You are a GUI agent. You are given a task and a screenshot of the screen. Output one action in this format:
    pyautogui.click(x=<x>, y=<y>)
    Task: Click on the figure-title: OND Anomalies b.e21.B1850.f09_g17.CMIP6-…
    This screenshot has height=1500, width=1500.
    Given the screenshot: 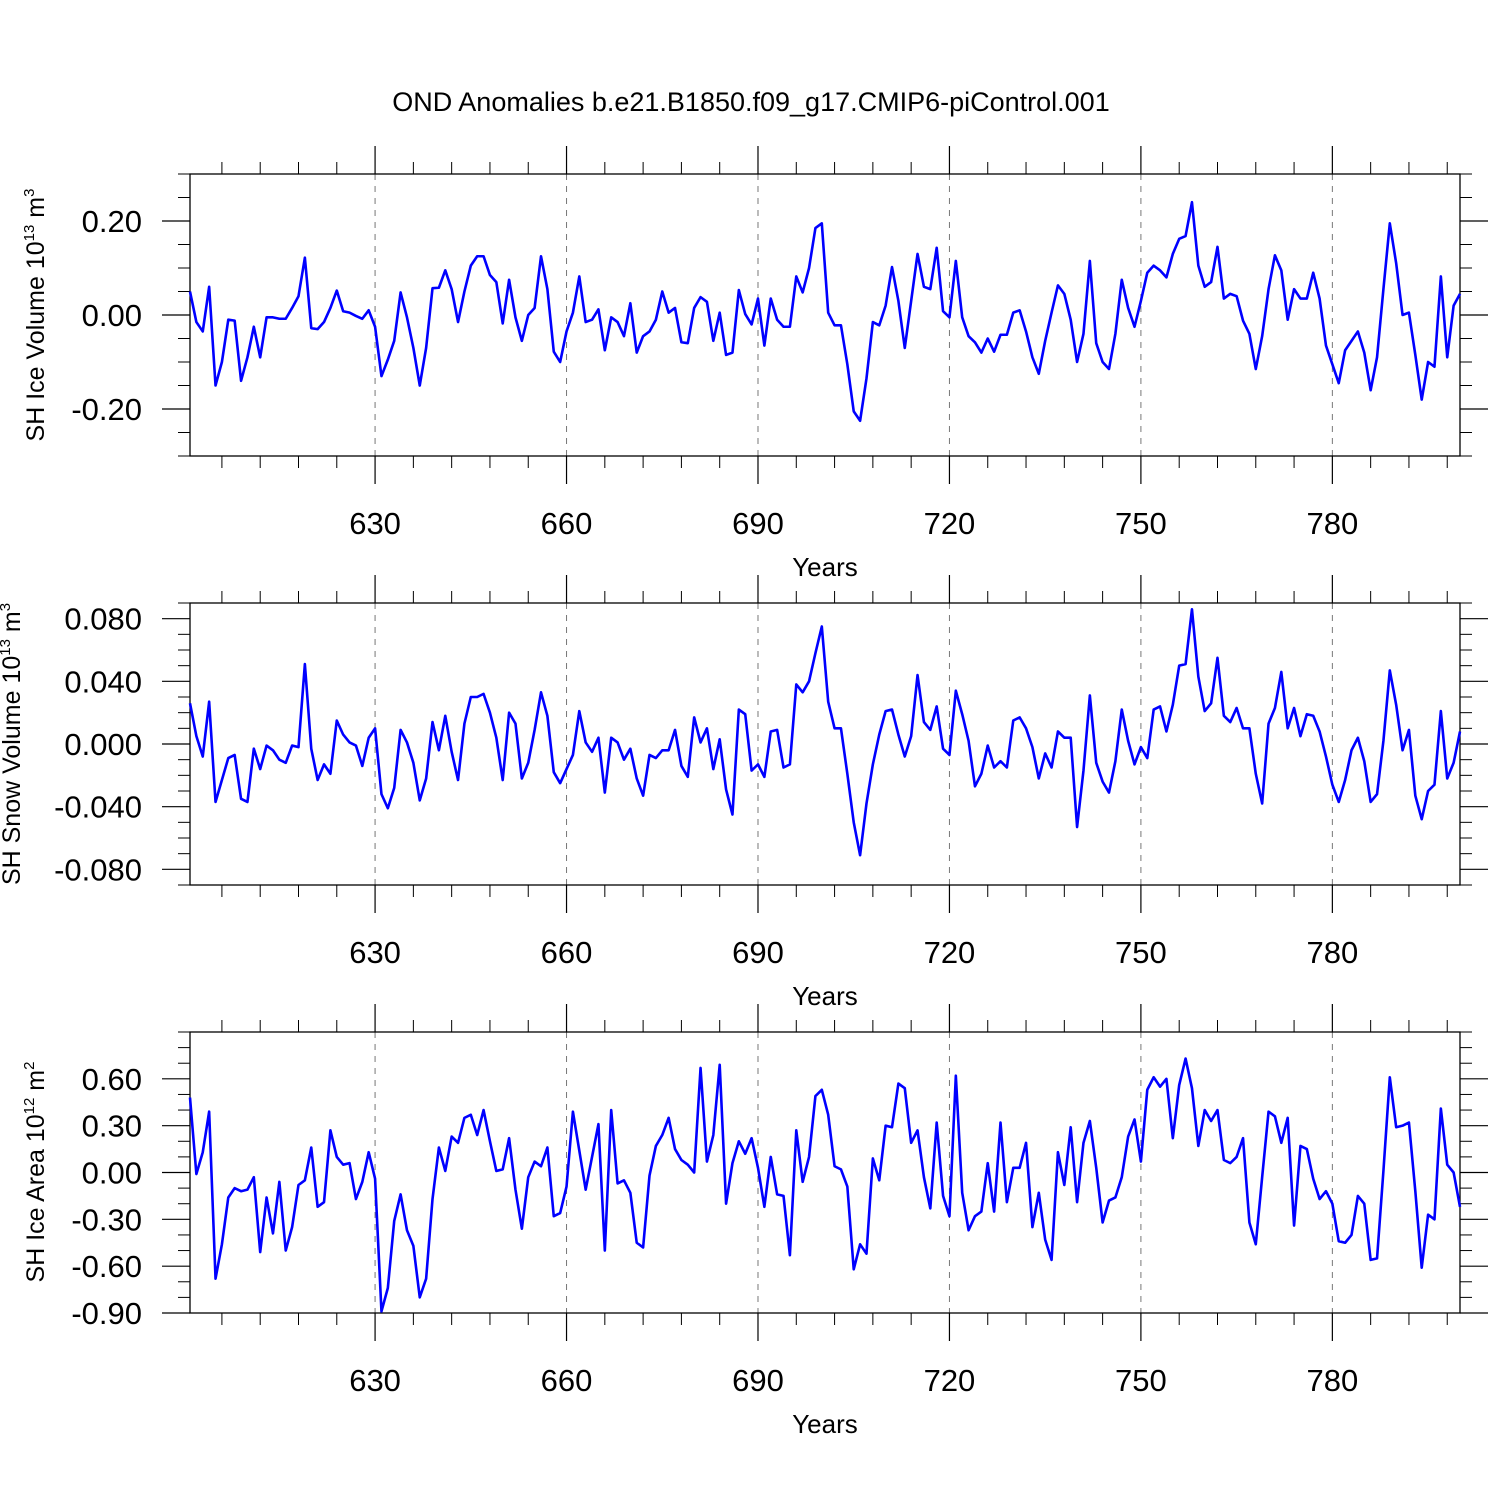 What is the action you would take?
    pyautogui.click(x=750, y=102)
    